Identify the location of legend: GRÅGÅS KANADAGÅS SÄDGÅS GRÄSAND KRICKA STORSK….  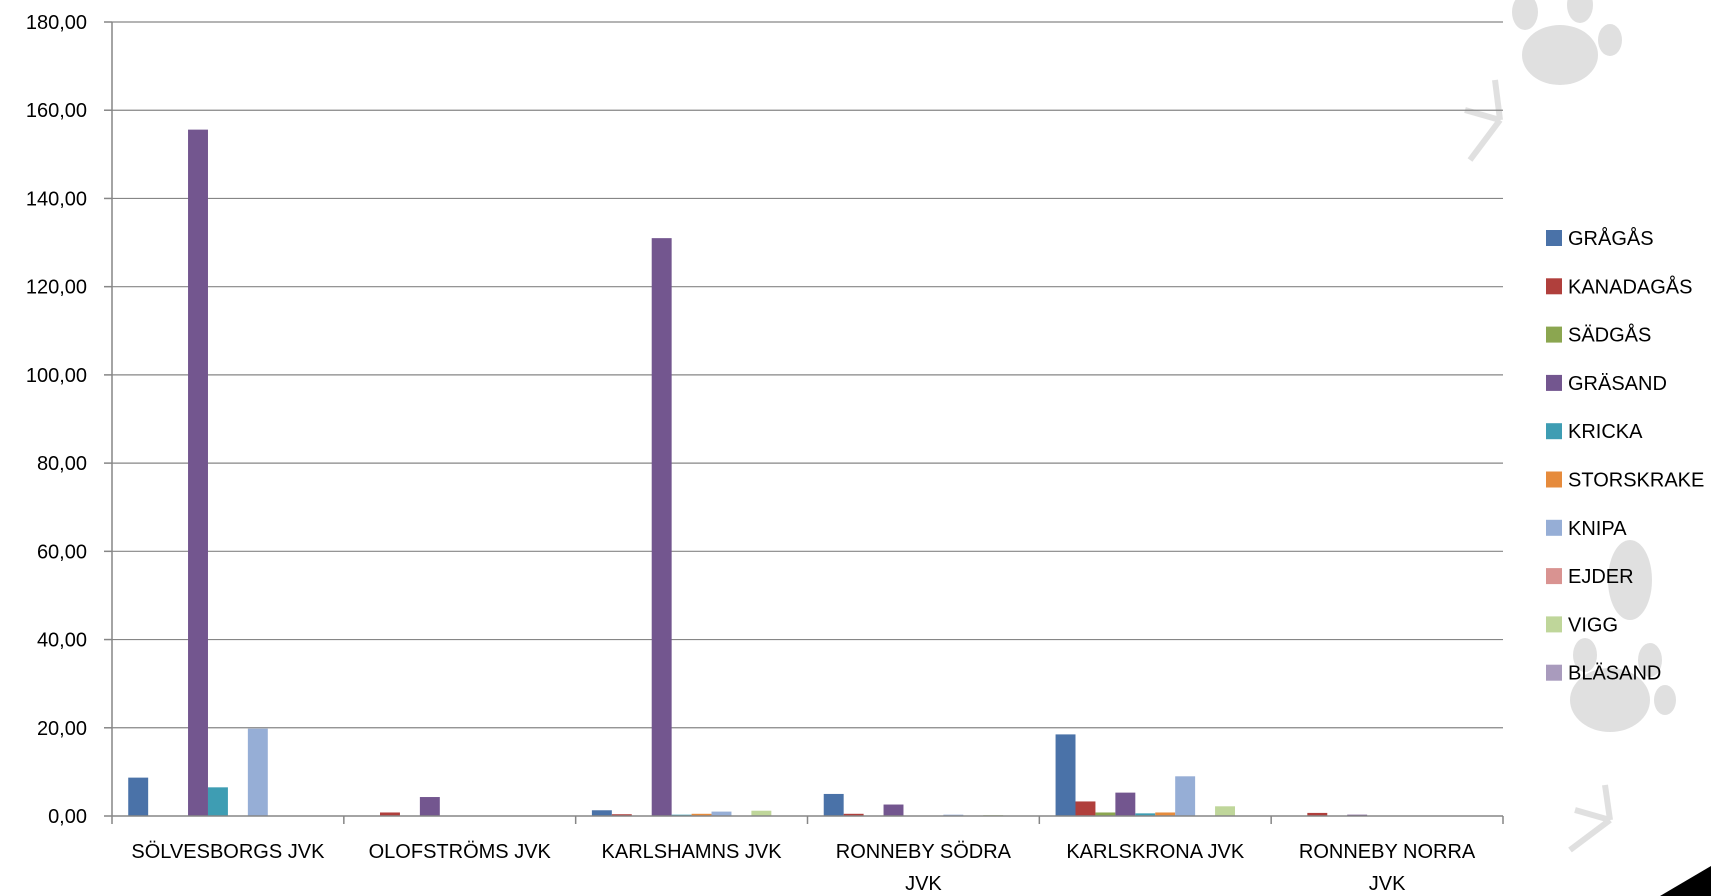
(1625, 456).